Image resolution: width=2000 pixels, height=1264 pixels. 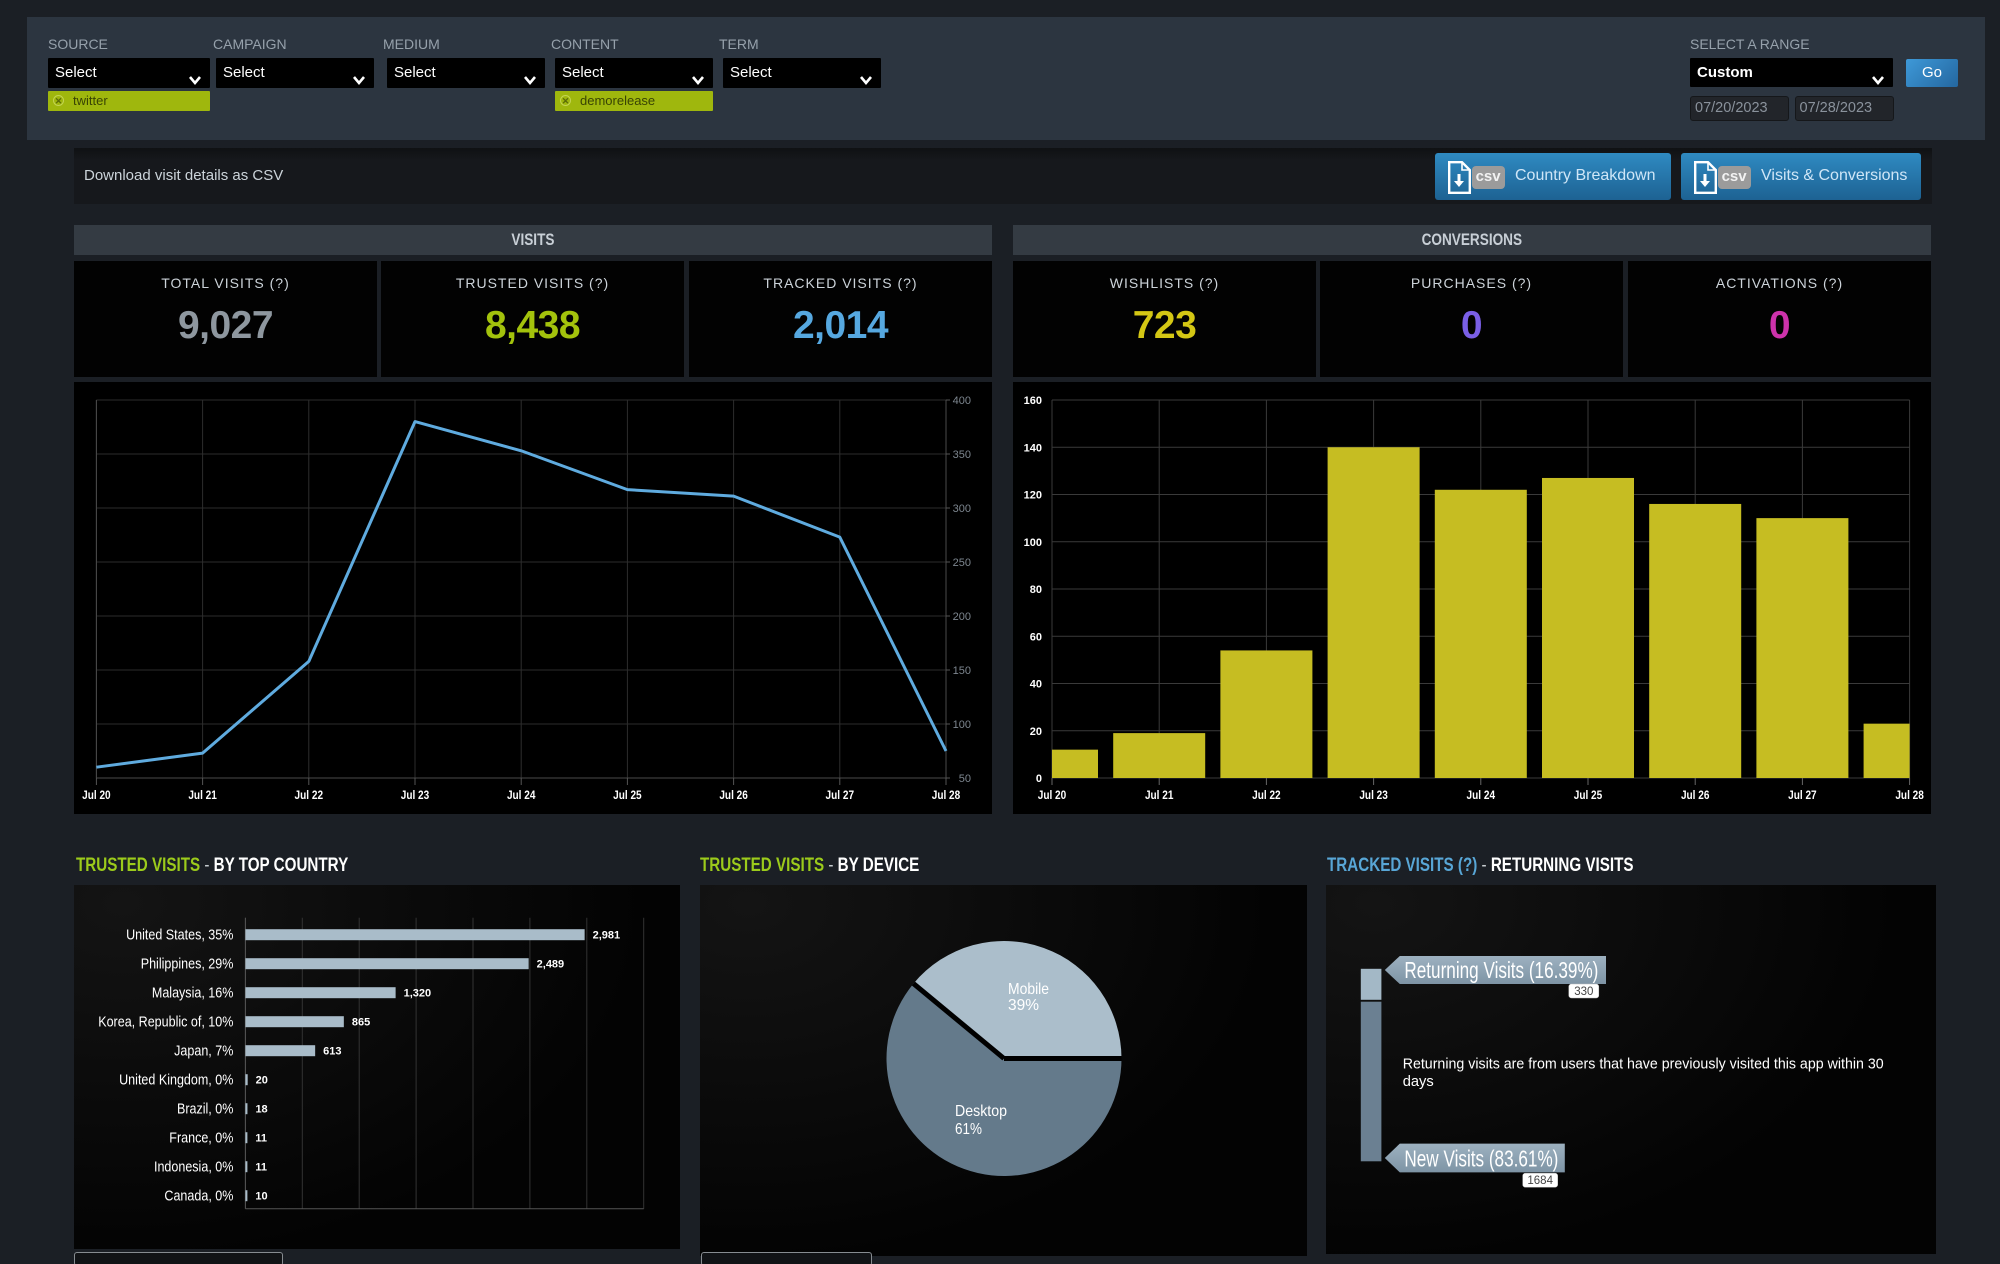 What do you see at coordinates (261, 1197) in the screenshot?
I see `svg-text: 10` at bounding box center [261, 1197].